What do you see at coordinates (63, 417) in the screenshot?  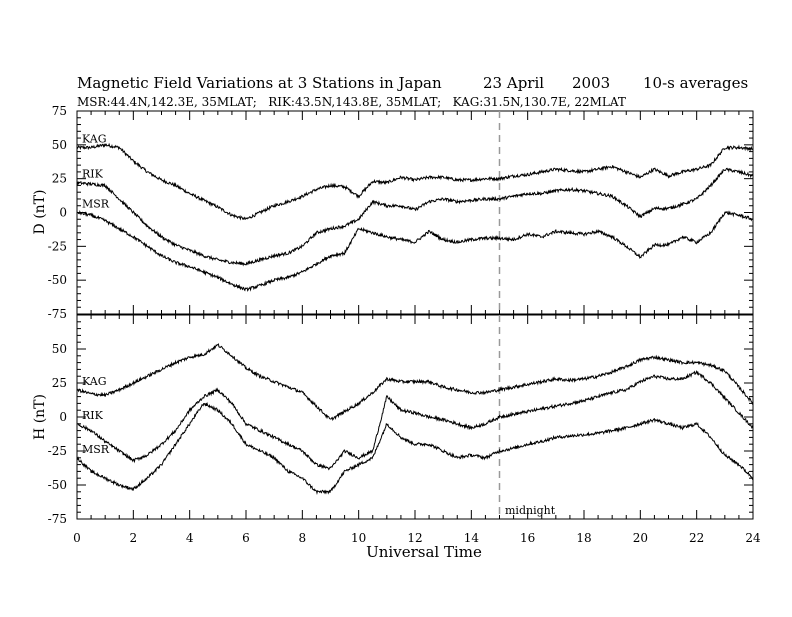 I see `panel-h-ytick-label: 0` at bounding box center [63, 417].